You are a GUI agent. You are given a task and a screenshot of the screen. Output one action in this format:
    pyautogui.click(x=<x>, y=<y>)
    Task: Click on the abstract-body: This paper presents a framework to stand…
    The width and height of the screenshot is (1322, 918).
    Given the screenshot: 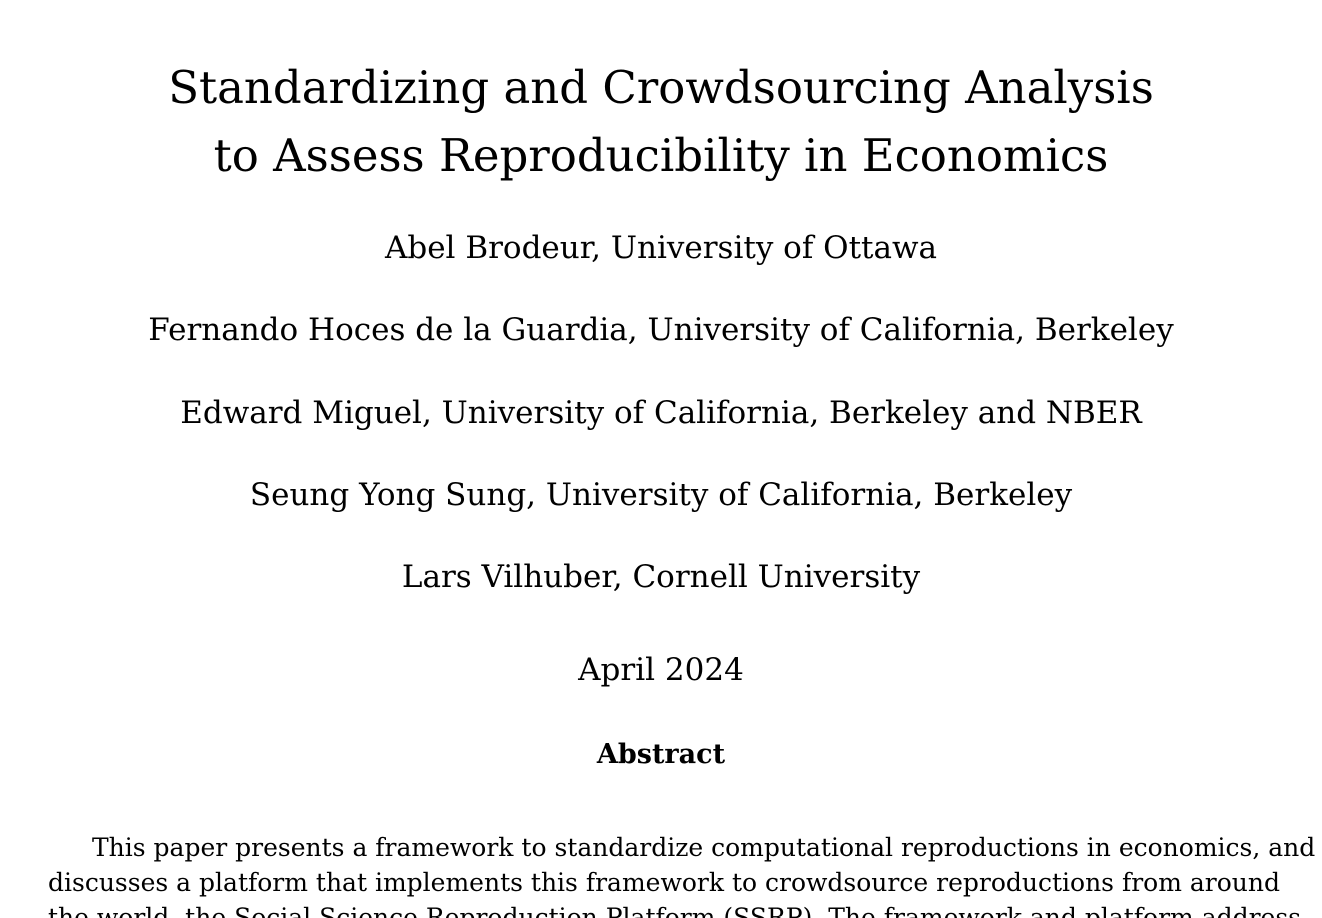 What is the action you would take?
    pyautogui.click(x=682, y=874)
    